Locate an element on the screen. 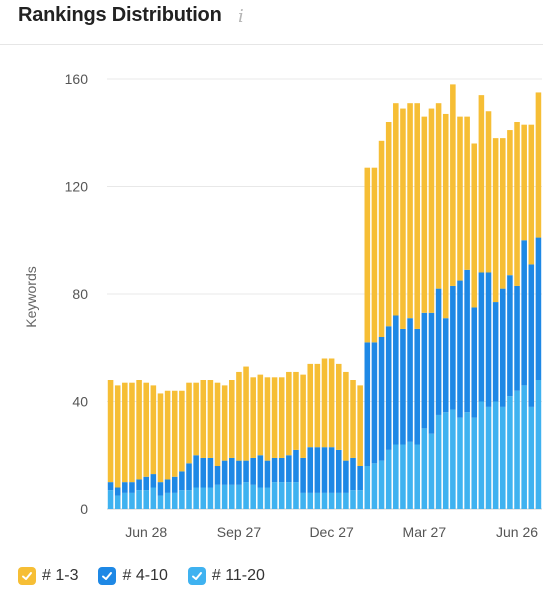 This screenshot has height=592, width=543. legend-item-4-10: # 4-10 is located at coordinates (133, 576).